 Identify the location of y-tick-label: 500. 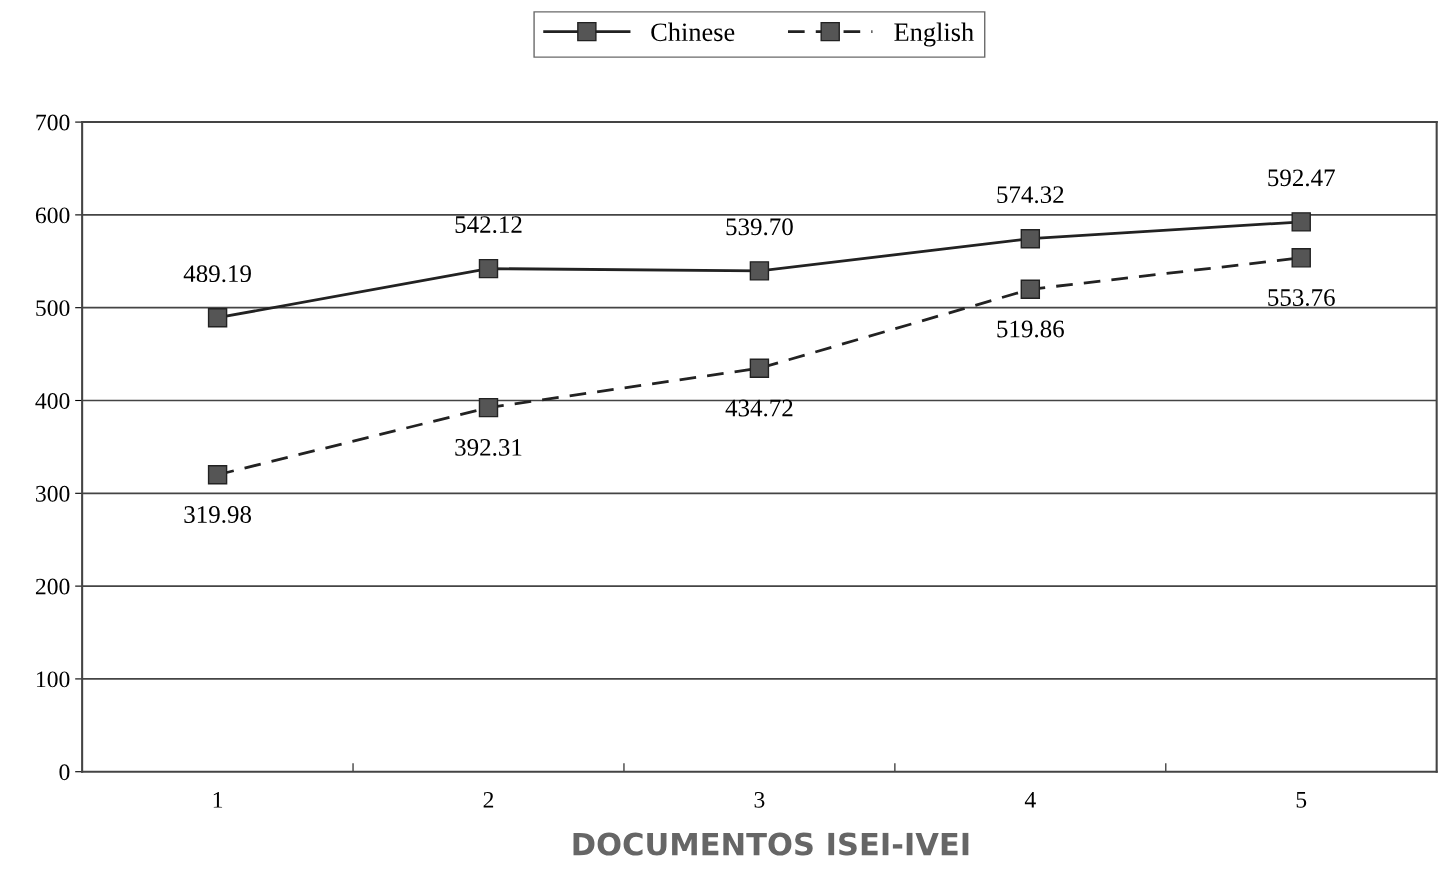
(53, 308).